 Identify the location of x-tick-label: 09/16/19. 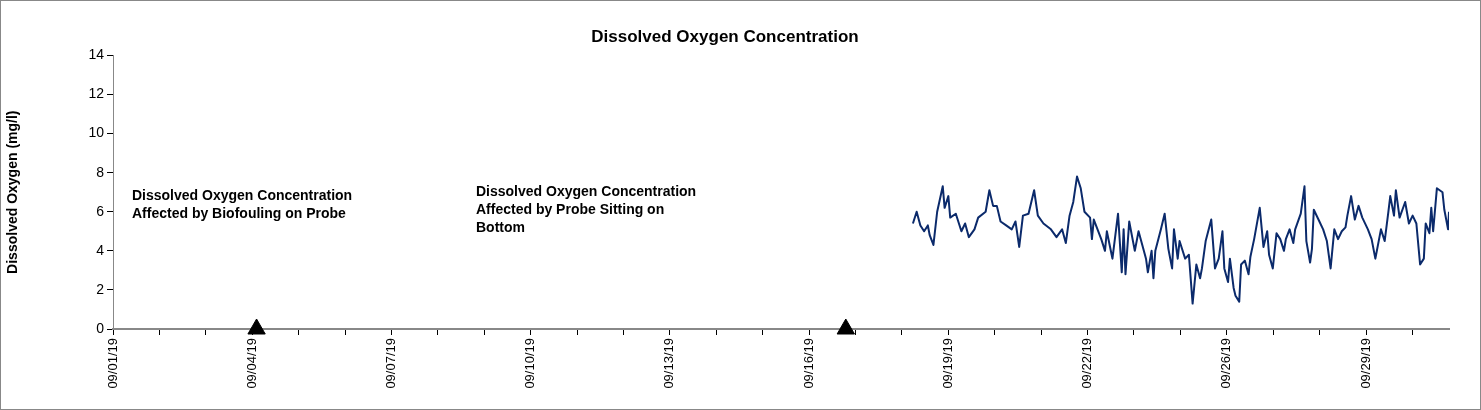
(808, 363).